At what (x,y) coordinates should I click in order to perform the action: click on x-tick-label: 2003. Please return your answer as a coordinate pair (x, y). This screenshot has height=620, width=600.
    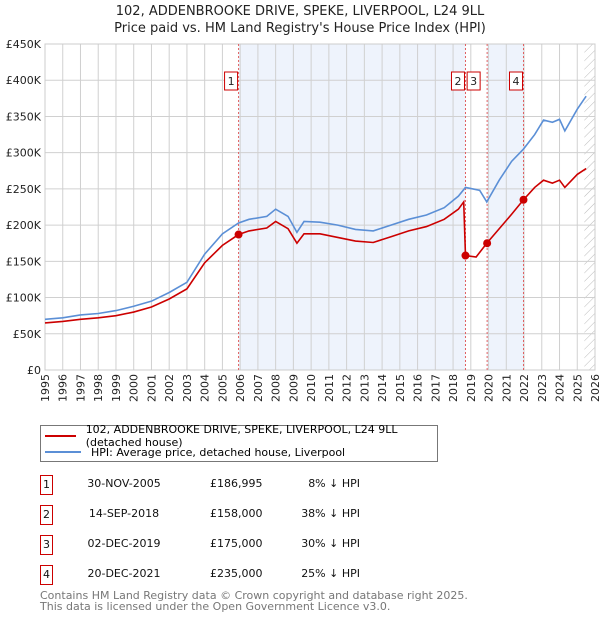
    Looking at the image, I should click on (187, 388).